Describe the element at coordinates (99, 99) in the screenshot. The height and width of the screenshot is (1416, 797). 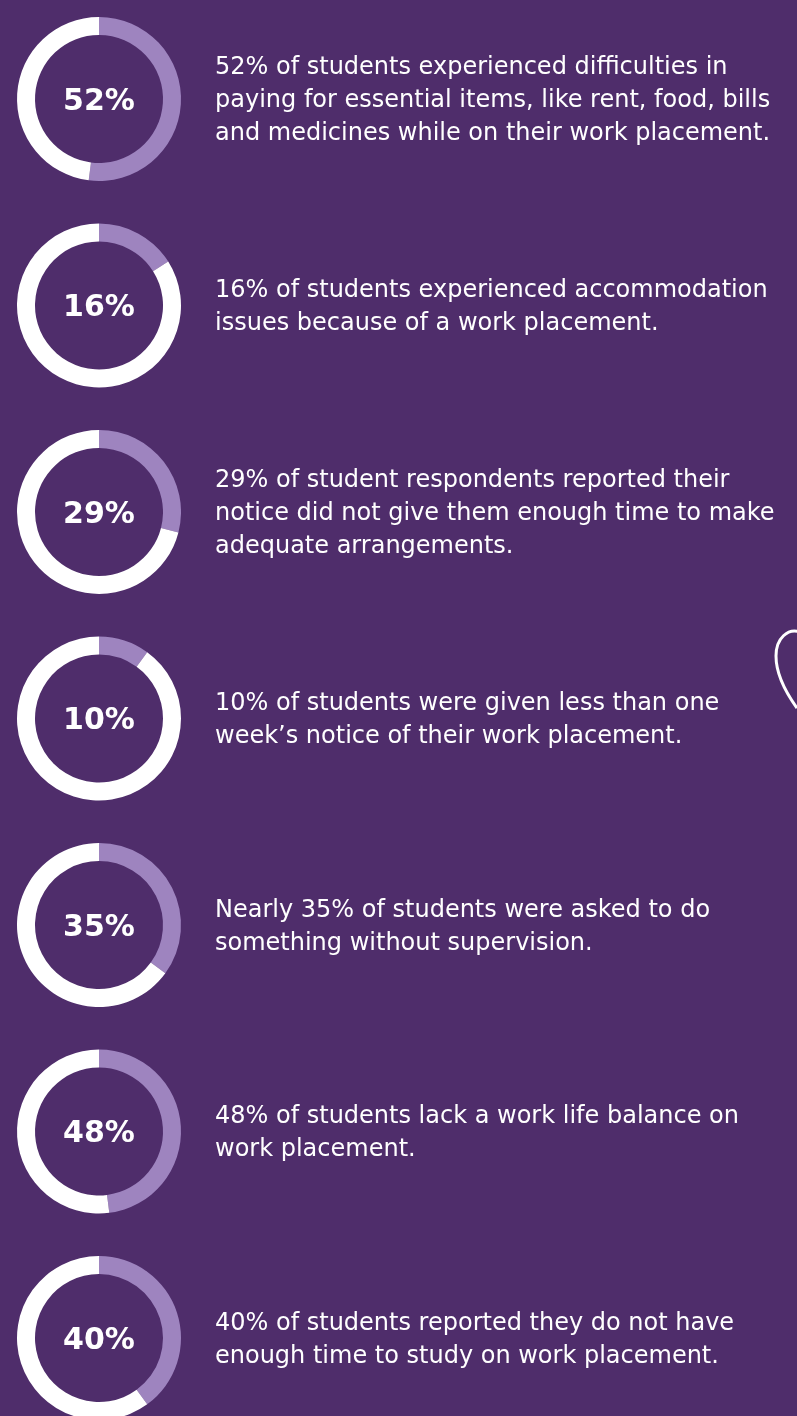
I see `text: 52%` at that location.